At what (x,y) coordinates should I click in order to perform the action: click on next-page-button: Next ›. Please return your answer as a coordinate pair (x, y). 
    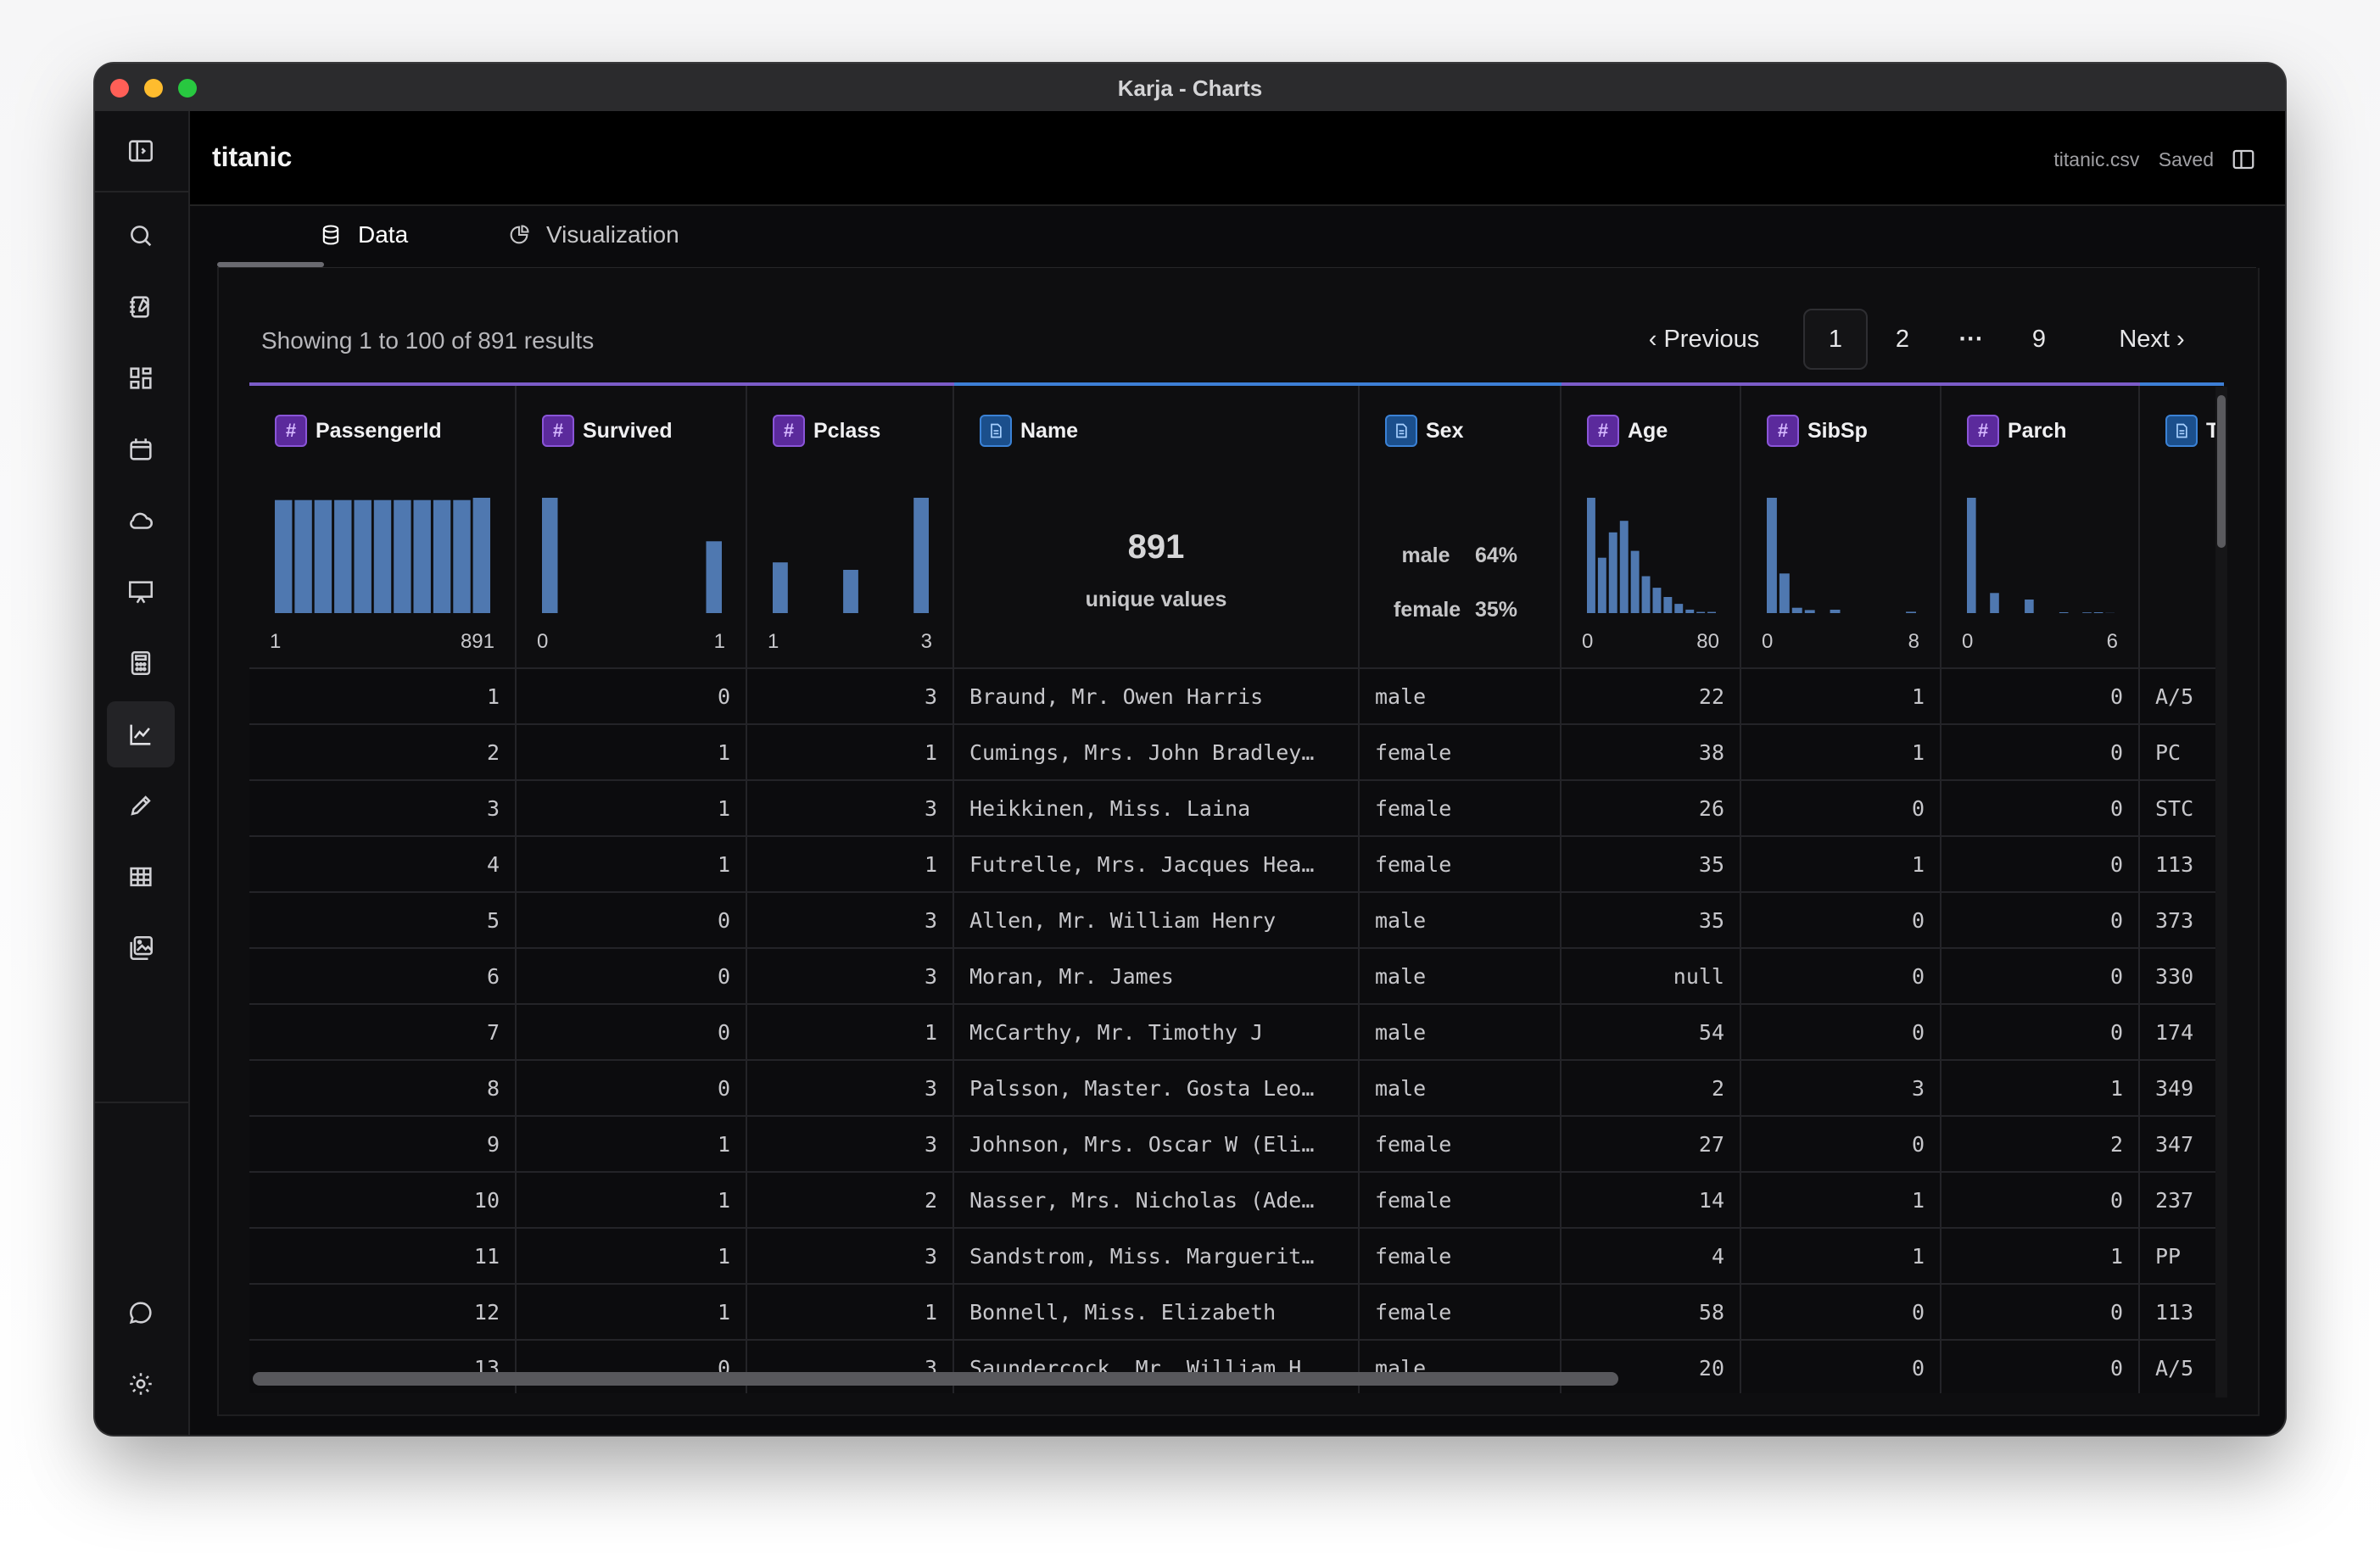
    Looking at the image, I should click on (2151, 339).